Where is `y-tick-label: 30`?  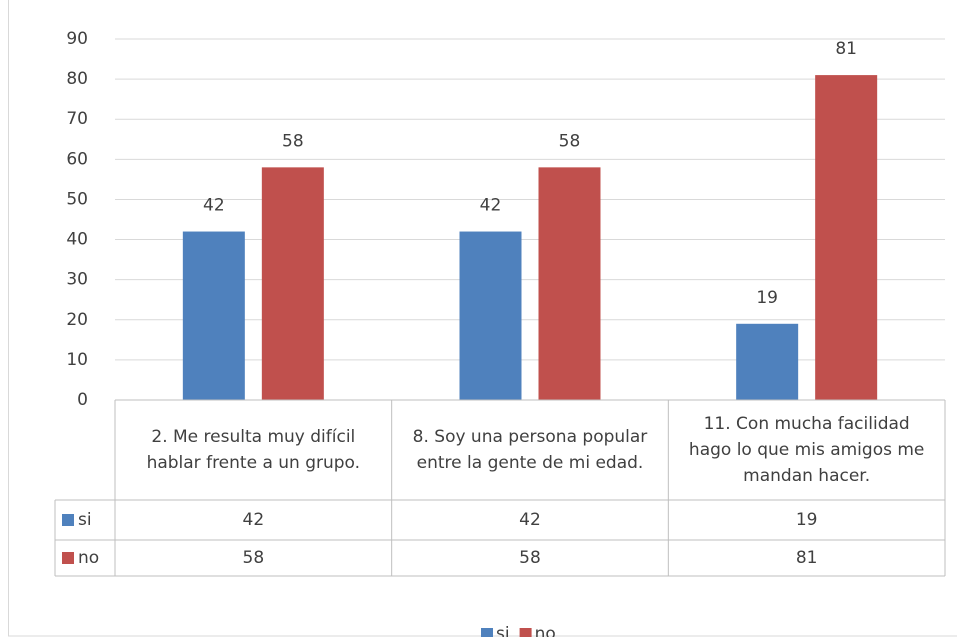
y-tick-label: 30 is located at coordinates (77, 280).